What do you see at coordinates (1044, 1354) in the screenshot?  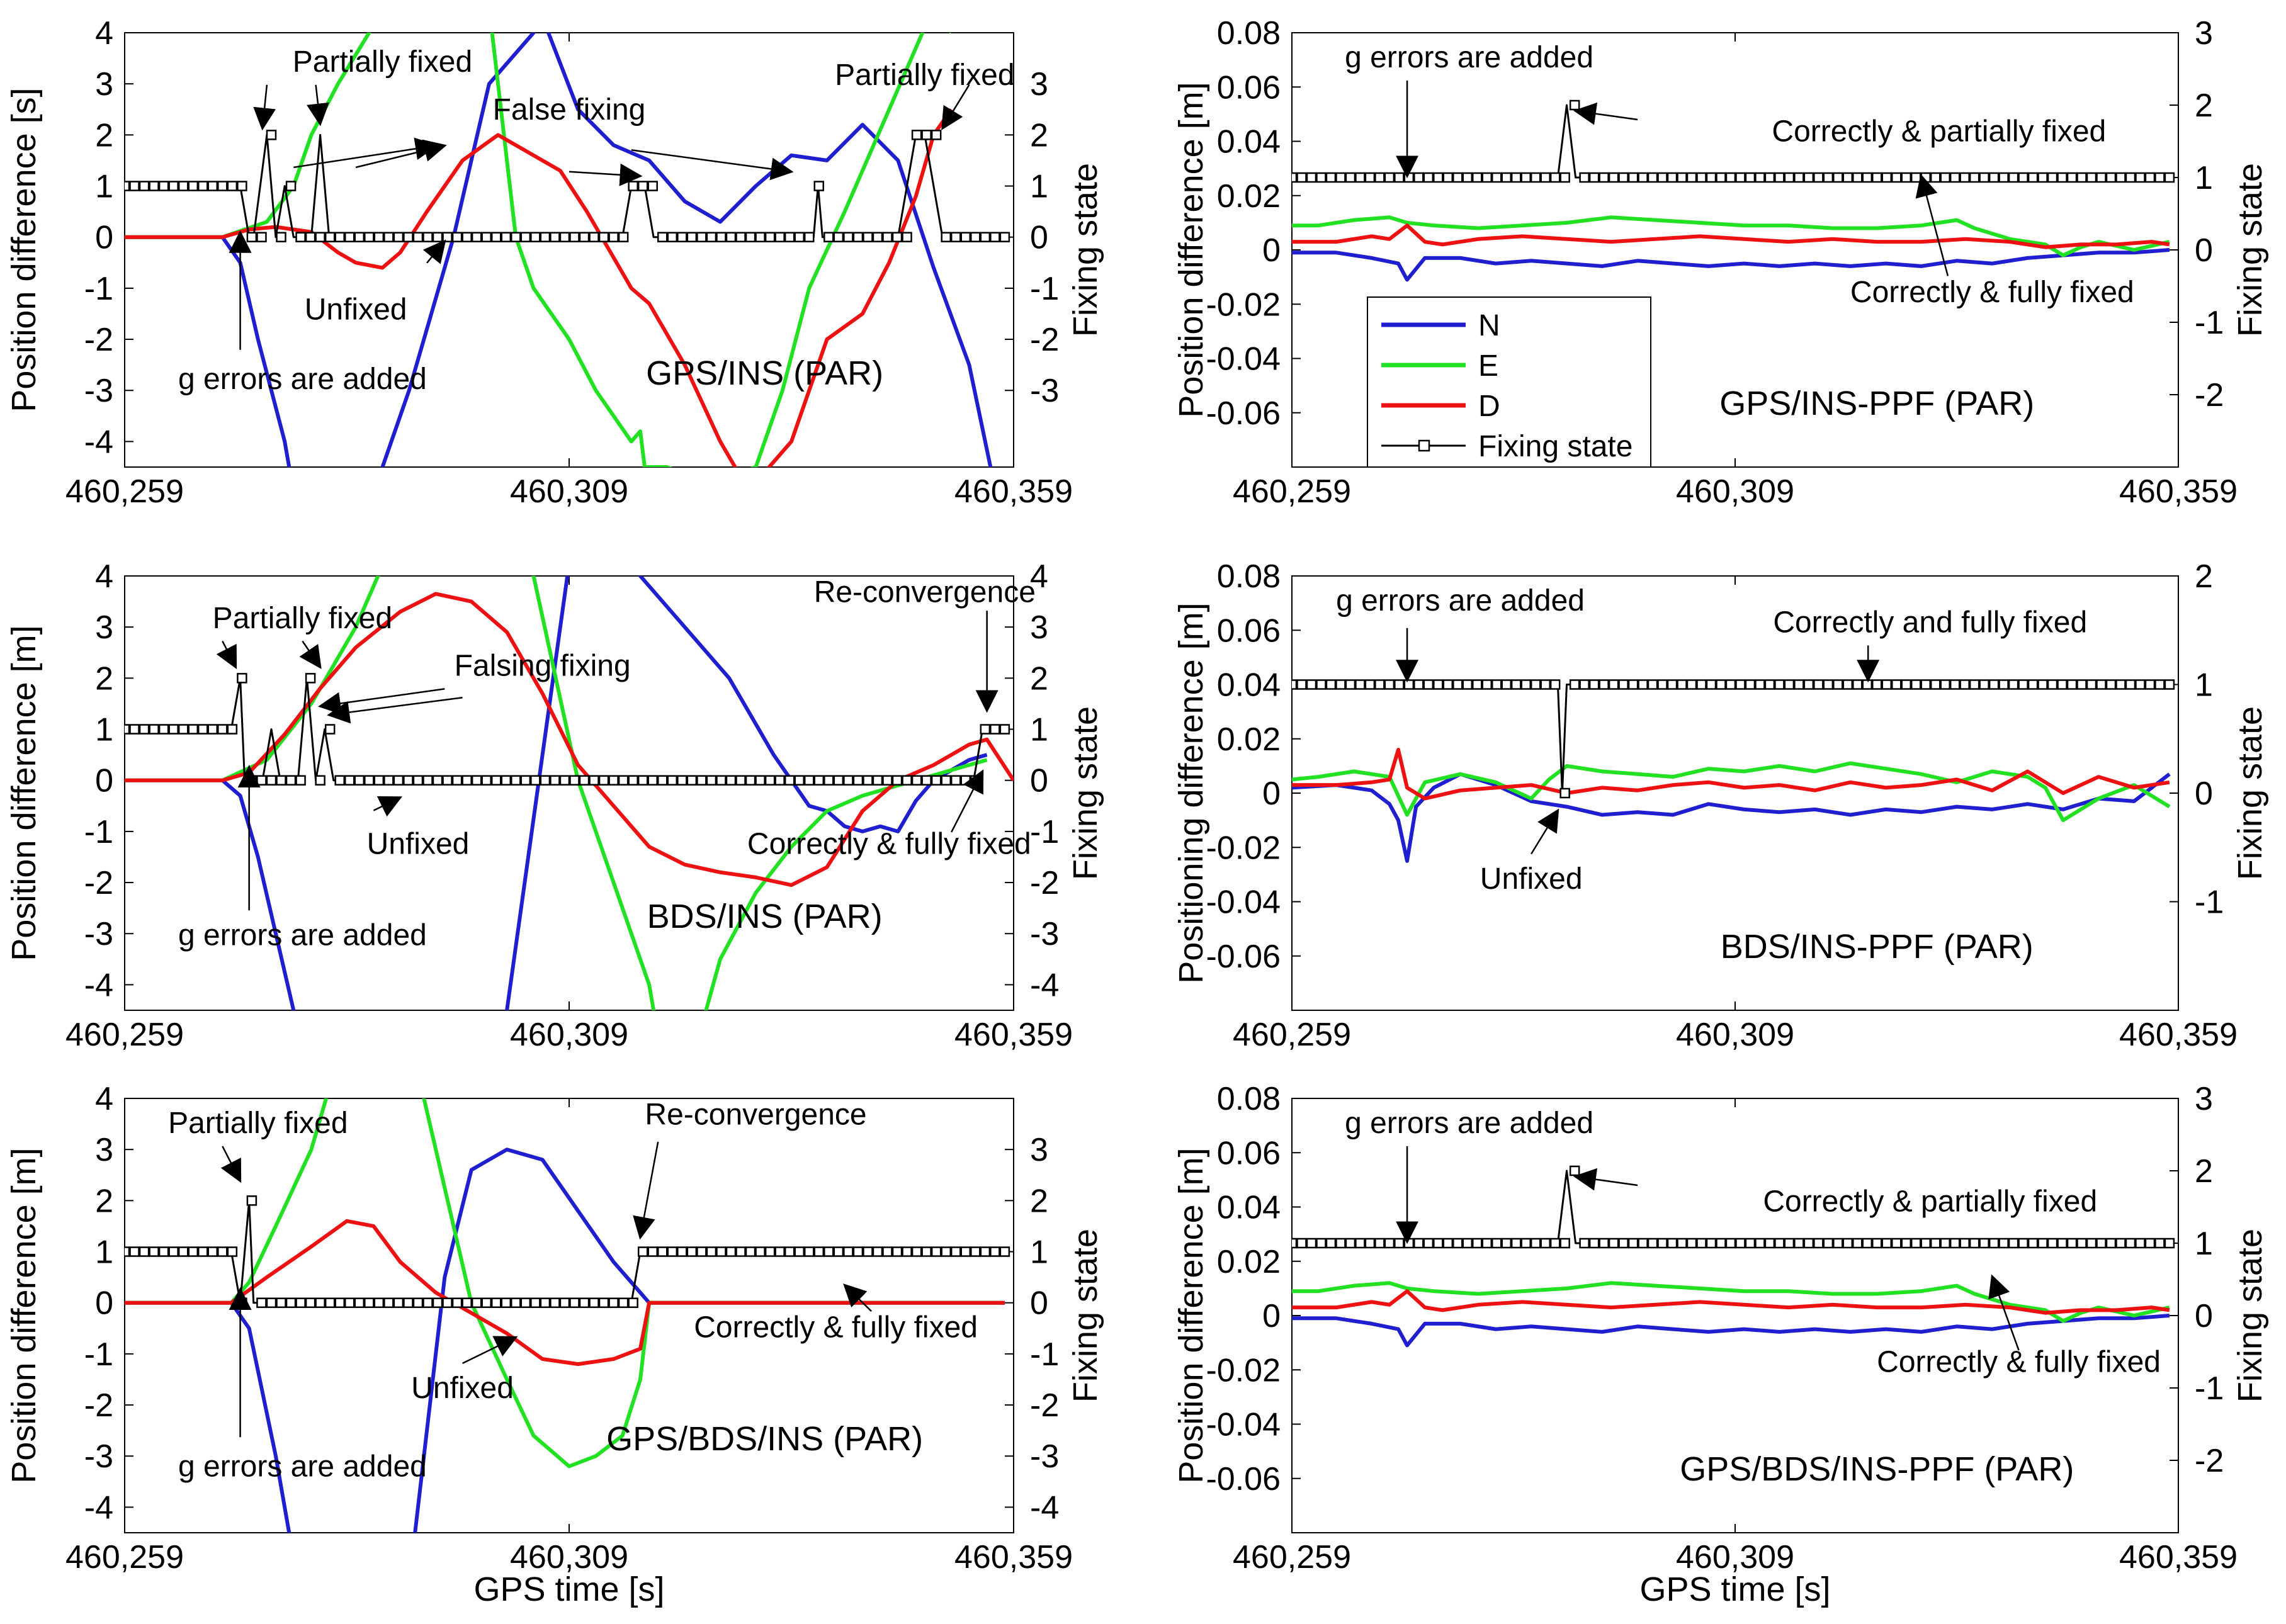 I see `y2-tick-label: -1` at bounding box center [1044, 1354].